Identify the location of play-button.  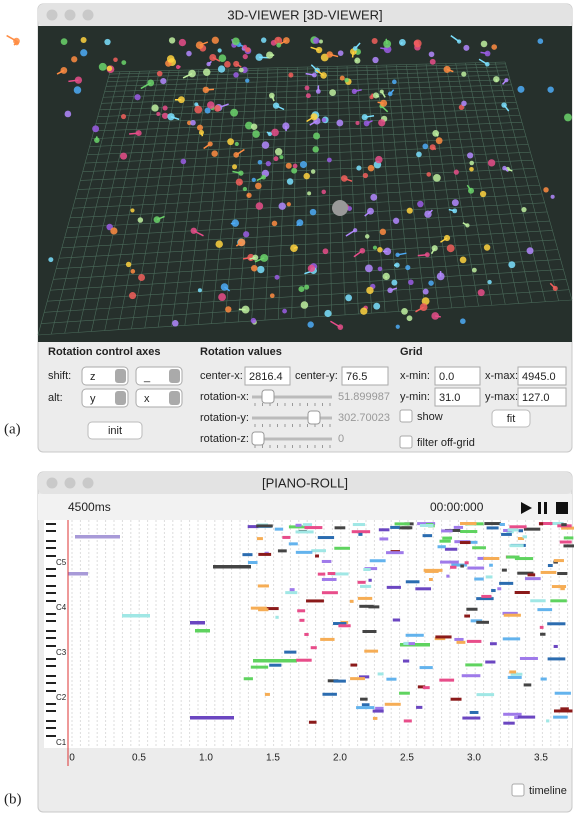
(526, 508).